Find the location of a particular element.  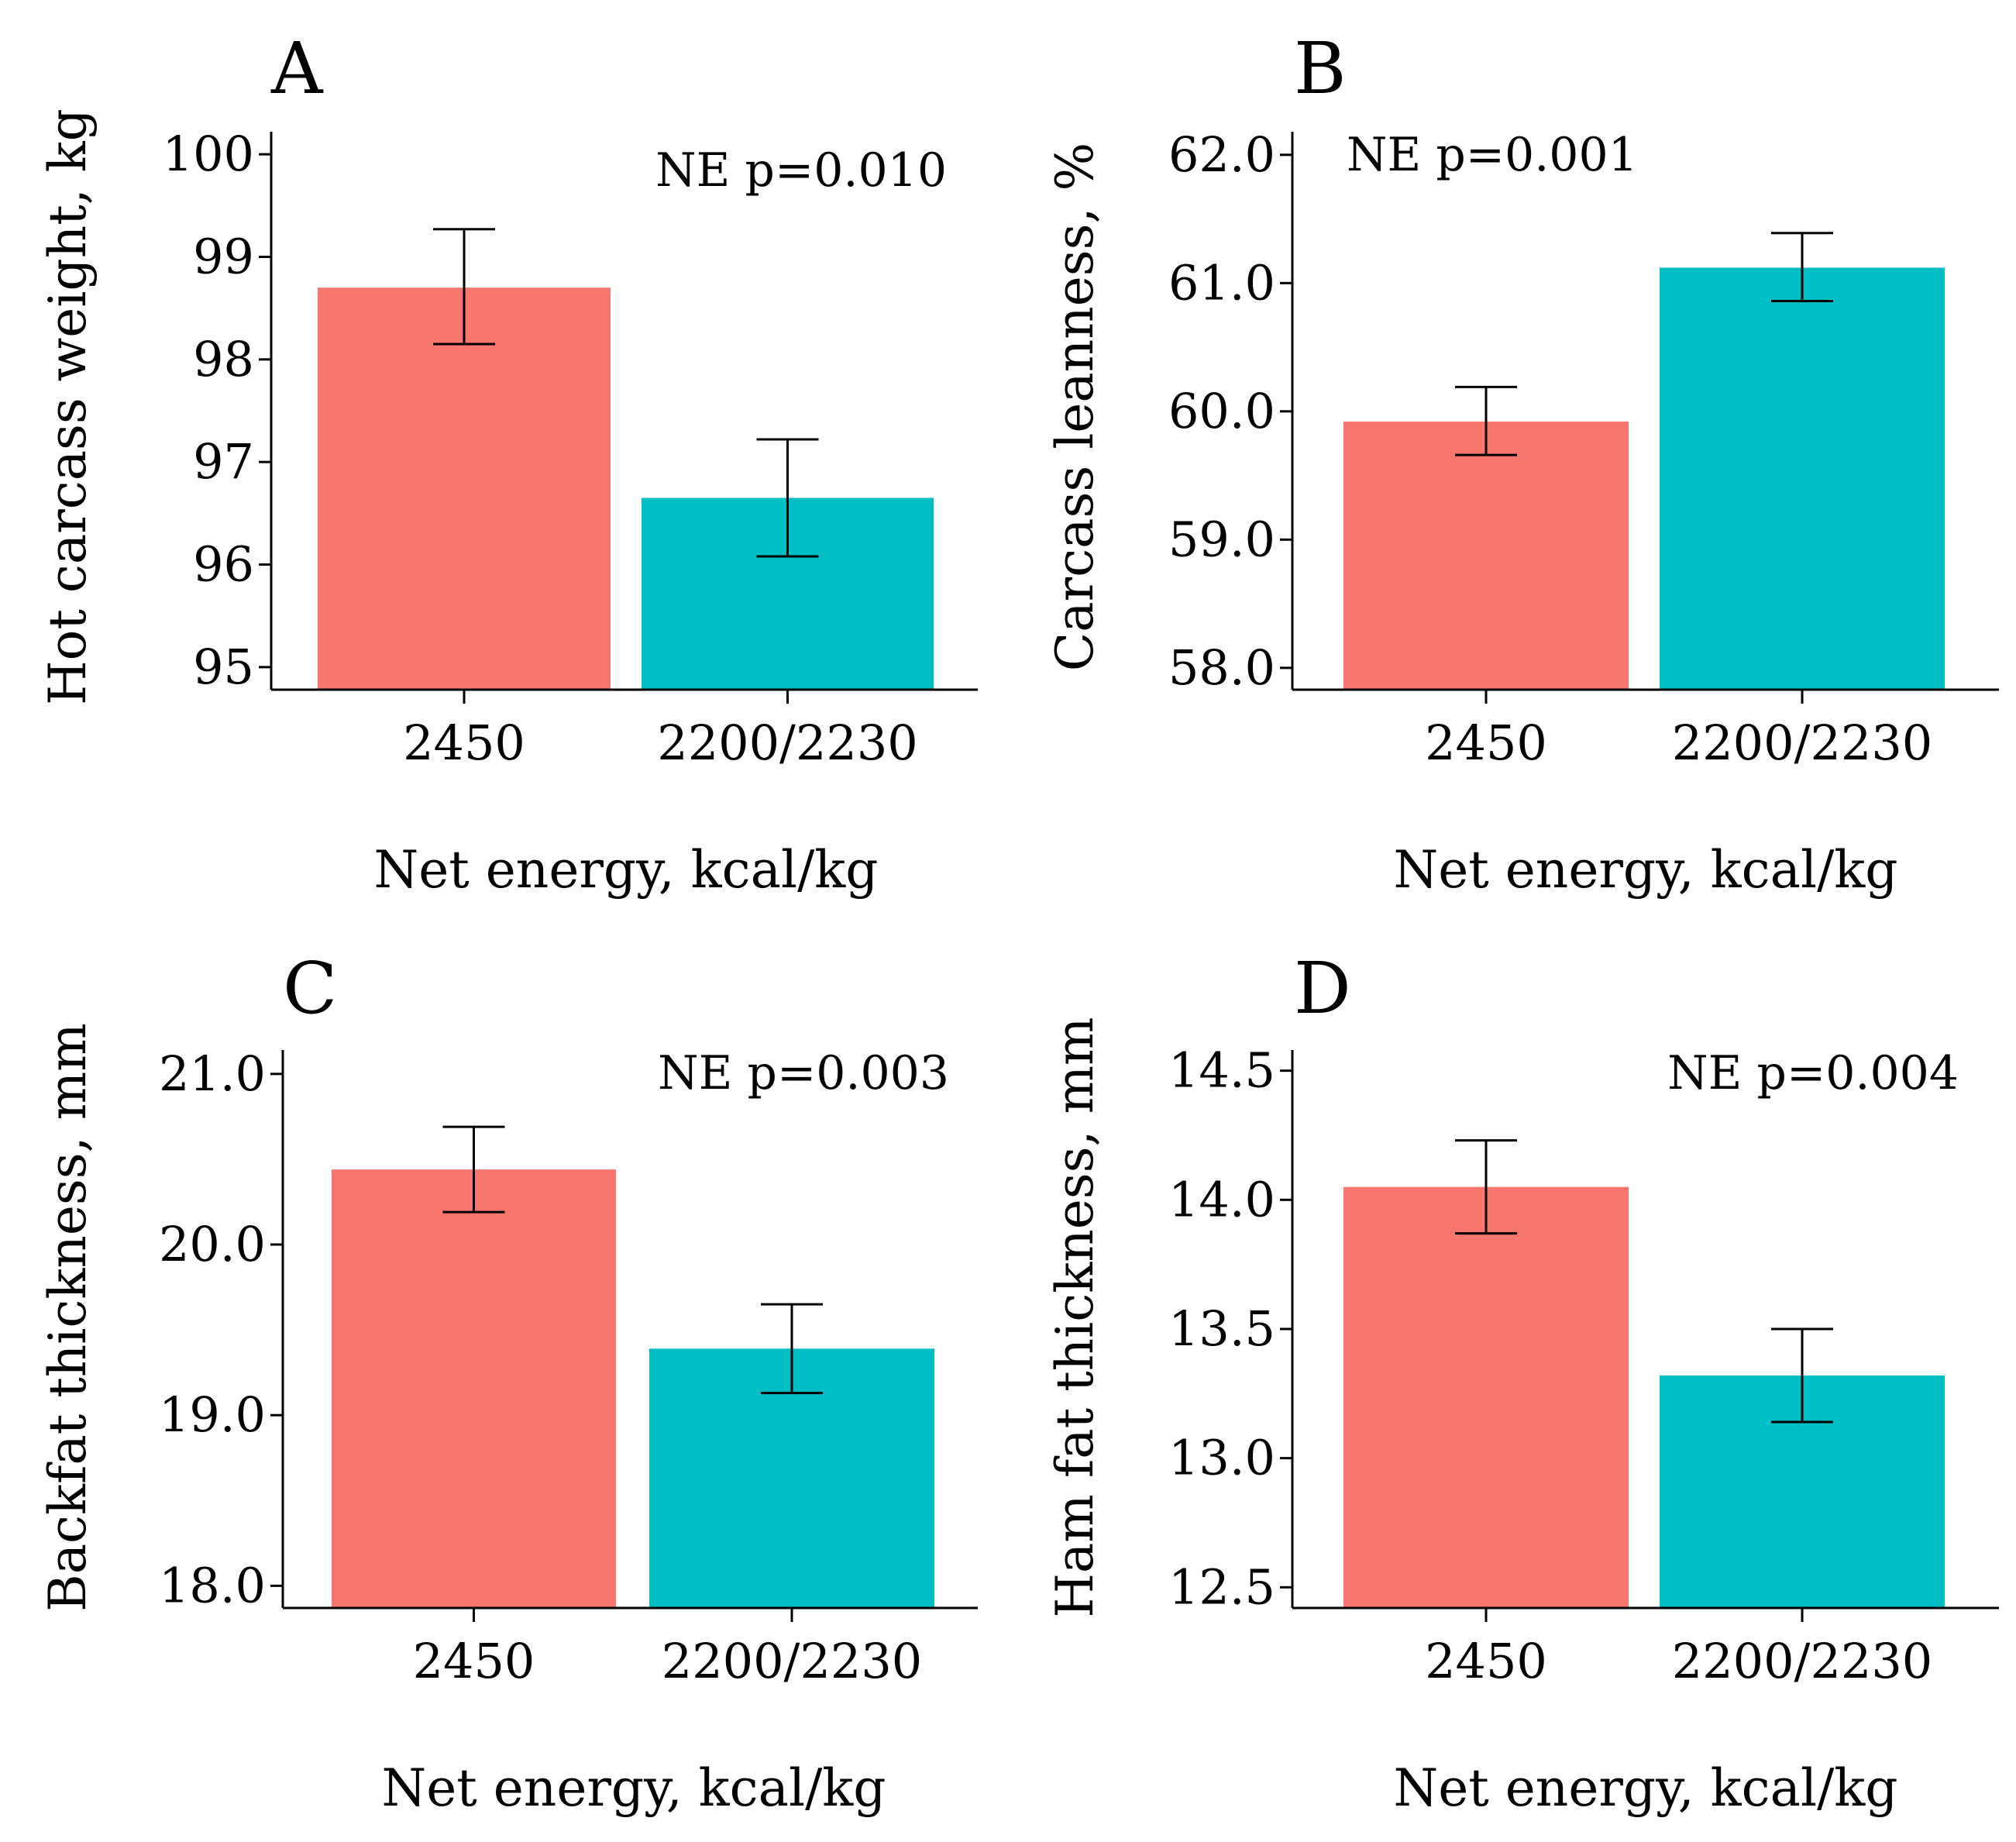

panel-d-y-tick-label: 13.5 is located at coordinates (1222, 1328).